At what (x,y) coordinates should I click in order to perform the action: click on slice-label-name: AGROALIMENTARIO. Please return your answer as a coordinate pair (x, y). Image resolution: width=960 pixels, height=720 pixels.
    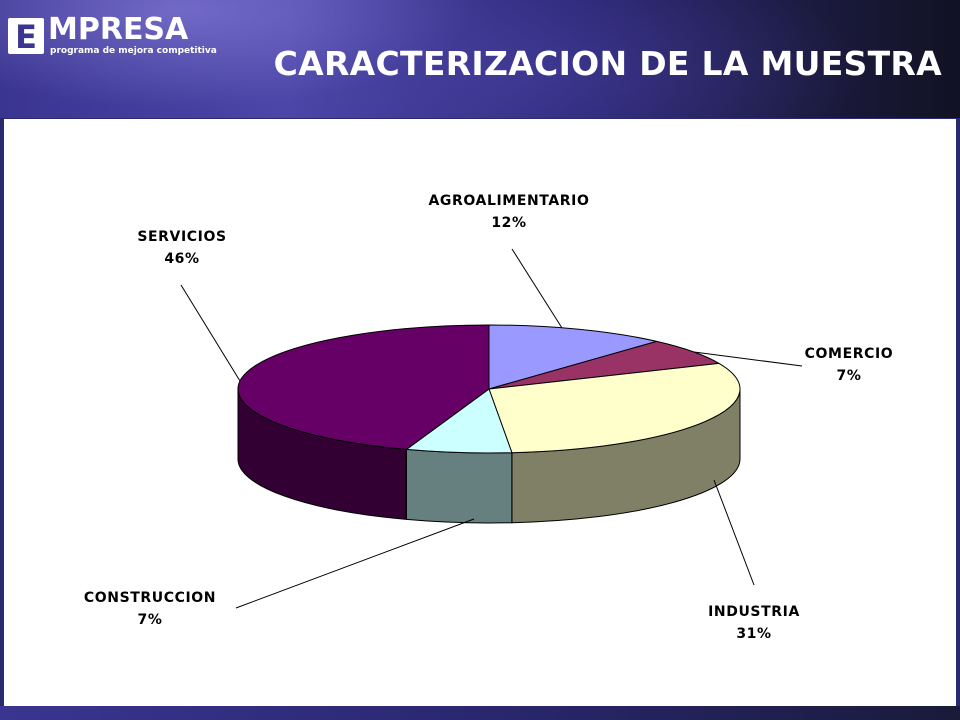
    Looking at the image, I should click on (509, 201).